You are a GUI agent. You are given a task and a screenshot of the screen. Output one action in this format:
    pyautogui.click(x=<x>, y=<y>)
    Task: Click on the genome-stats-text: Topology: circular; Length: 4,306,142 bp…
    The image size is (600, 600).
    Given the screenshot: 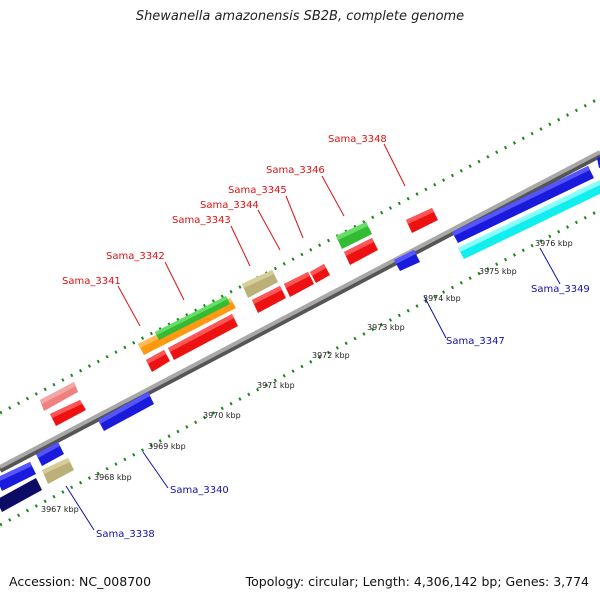 What is the action you would take?
    pyautogui.click(x=417, y=581)
    